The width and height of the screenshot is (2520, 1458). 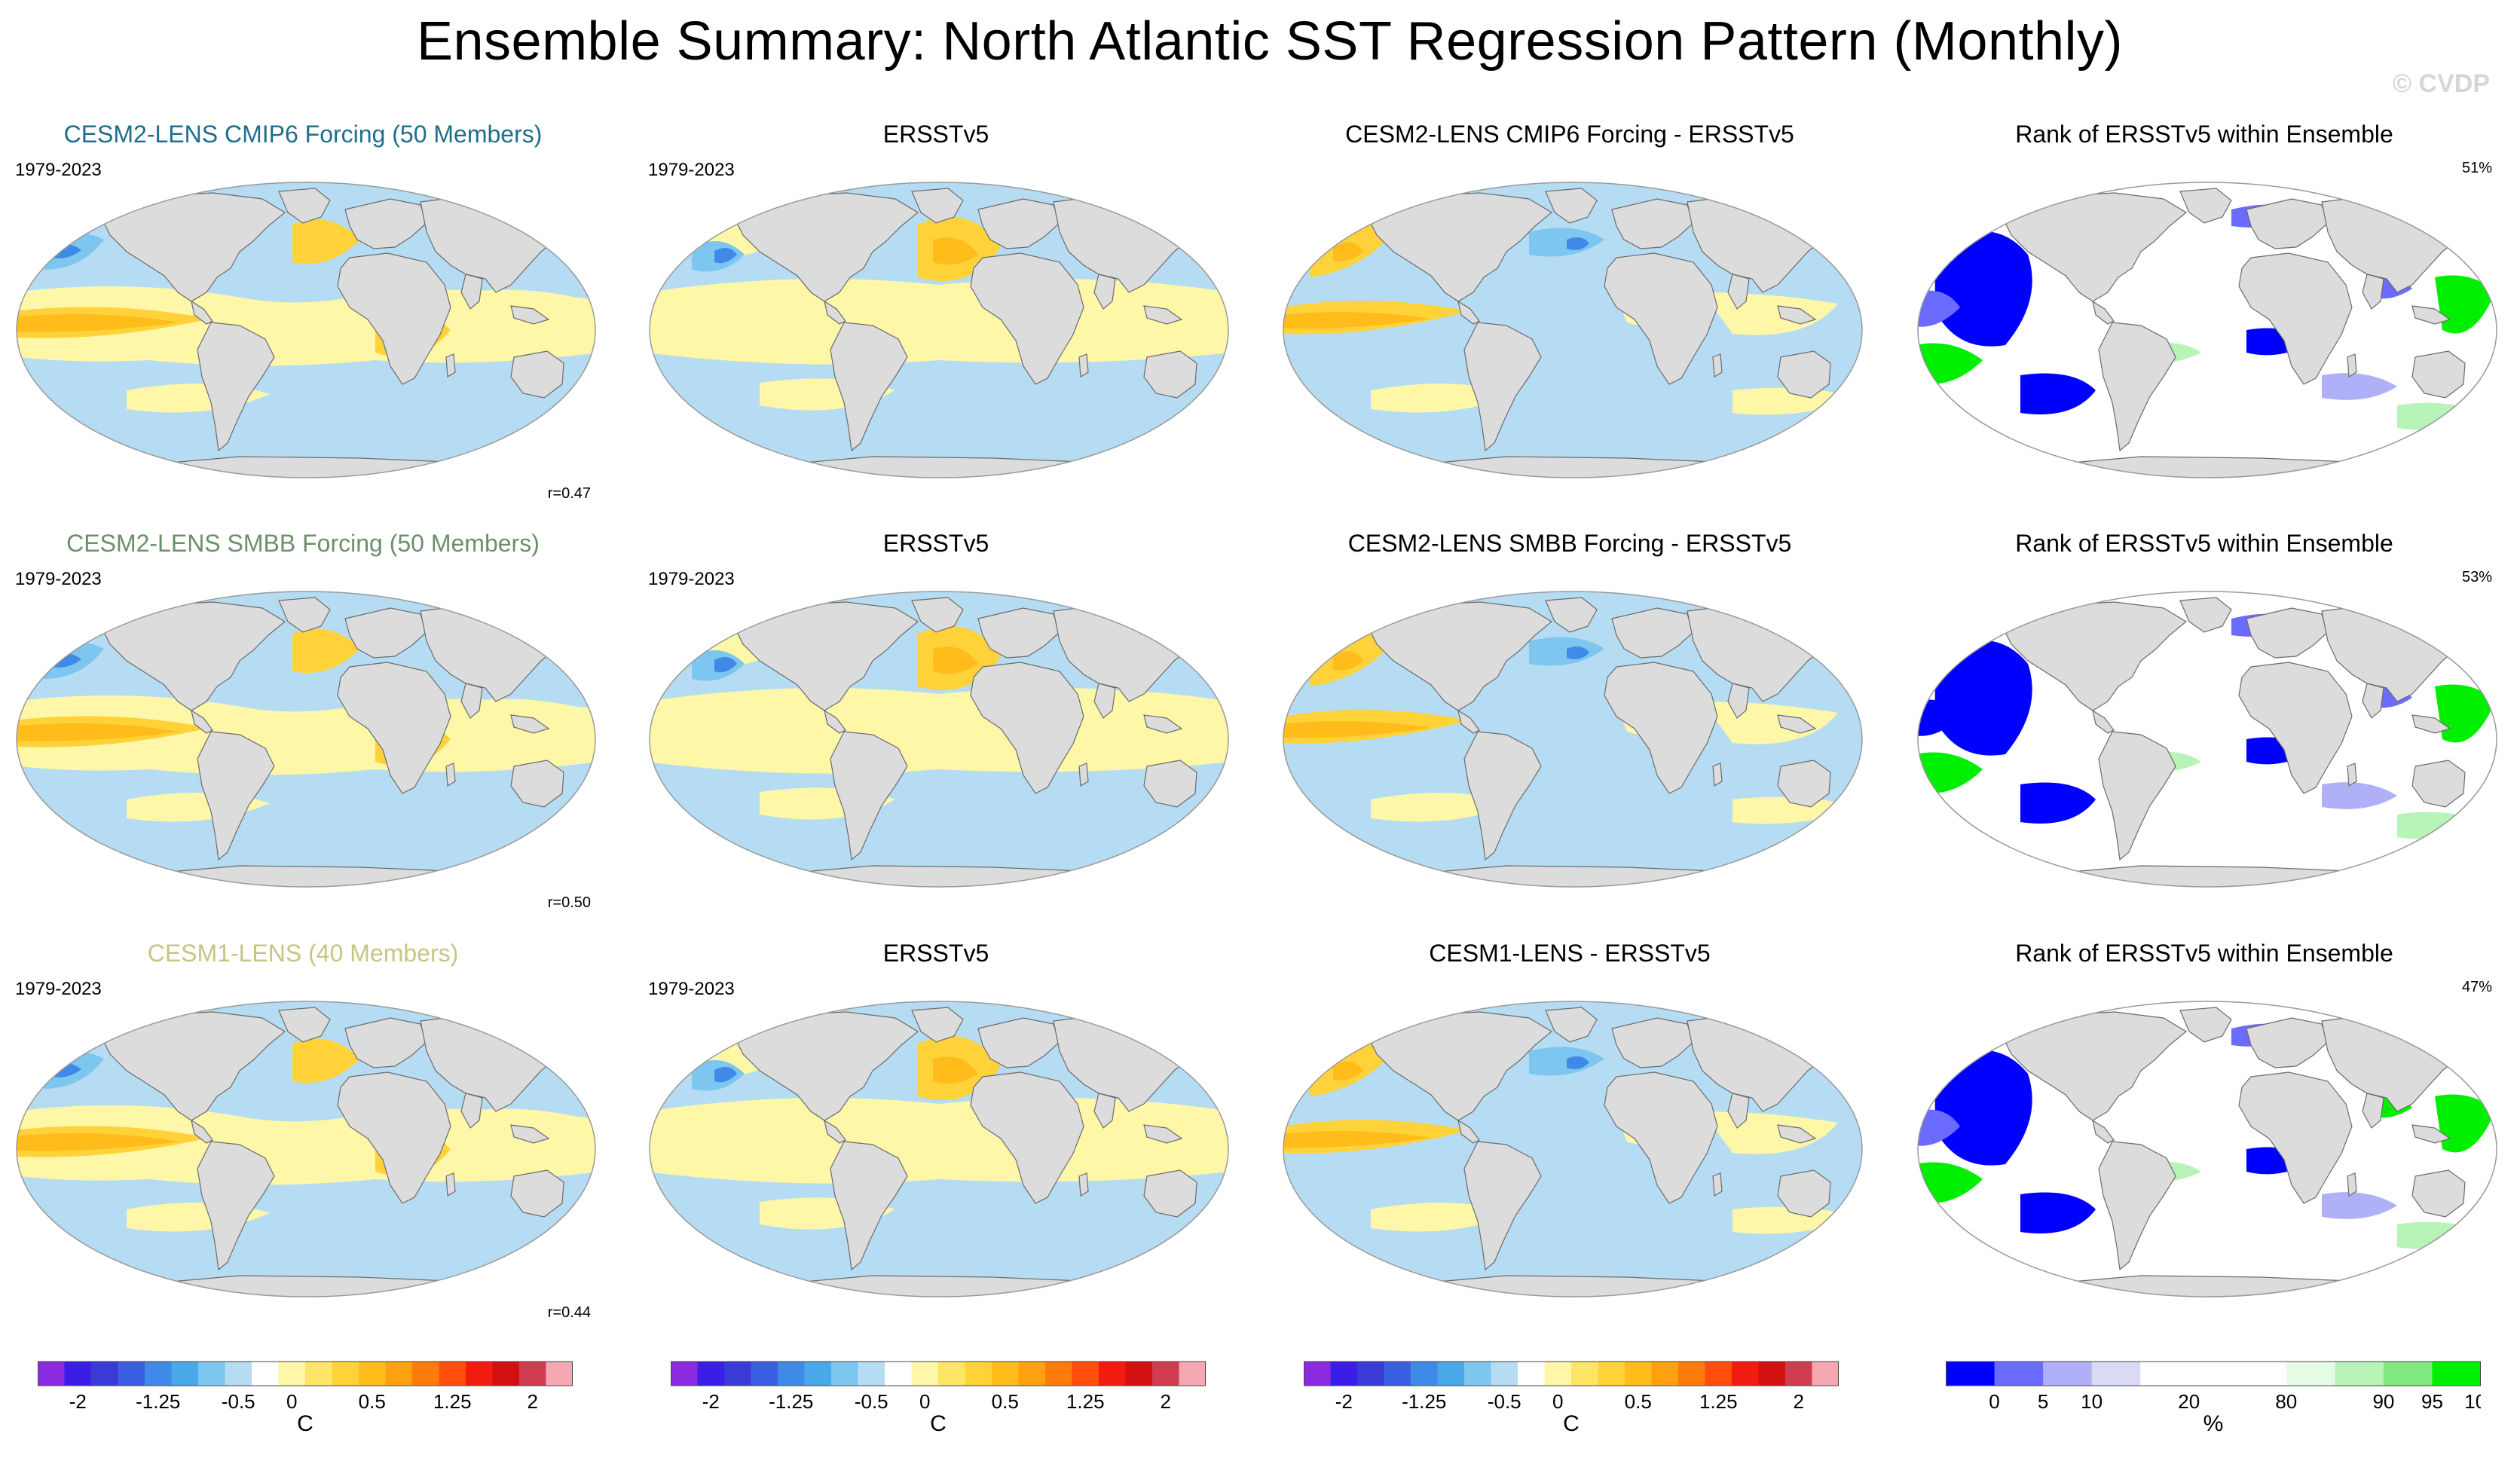 What do you see at coordinates (1638, 1401) in the screenshot?
I see `colorbar-tick-label: 0.5` at bounding box center [1638, 1401].